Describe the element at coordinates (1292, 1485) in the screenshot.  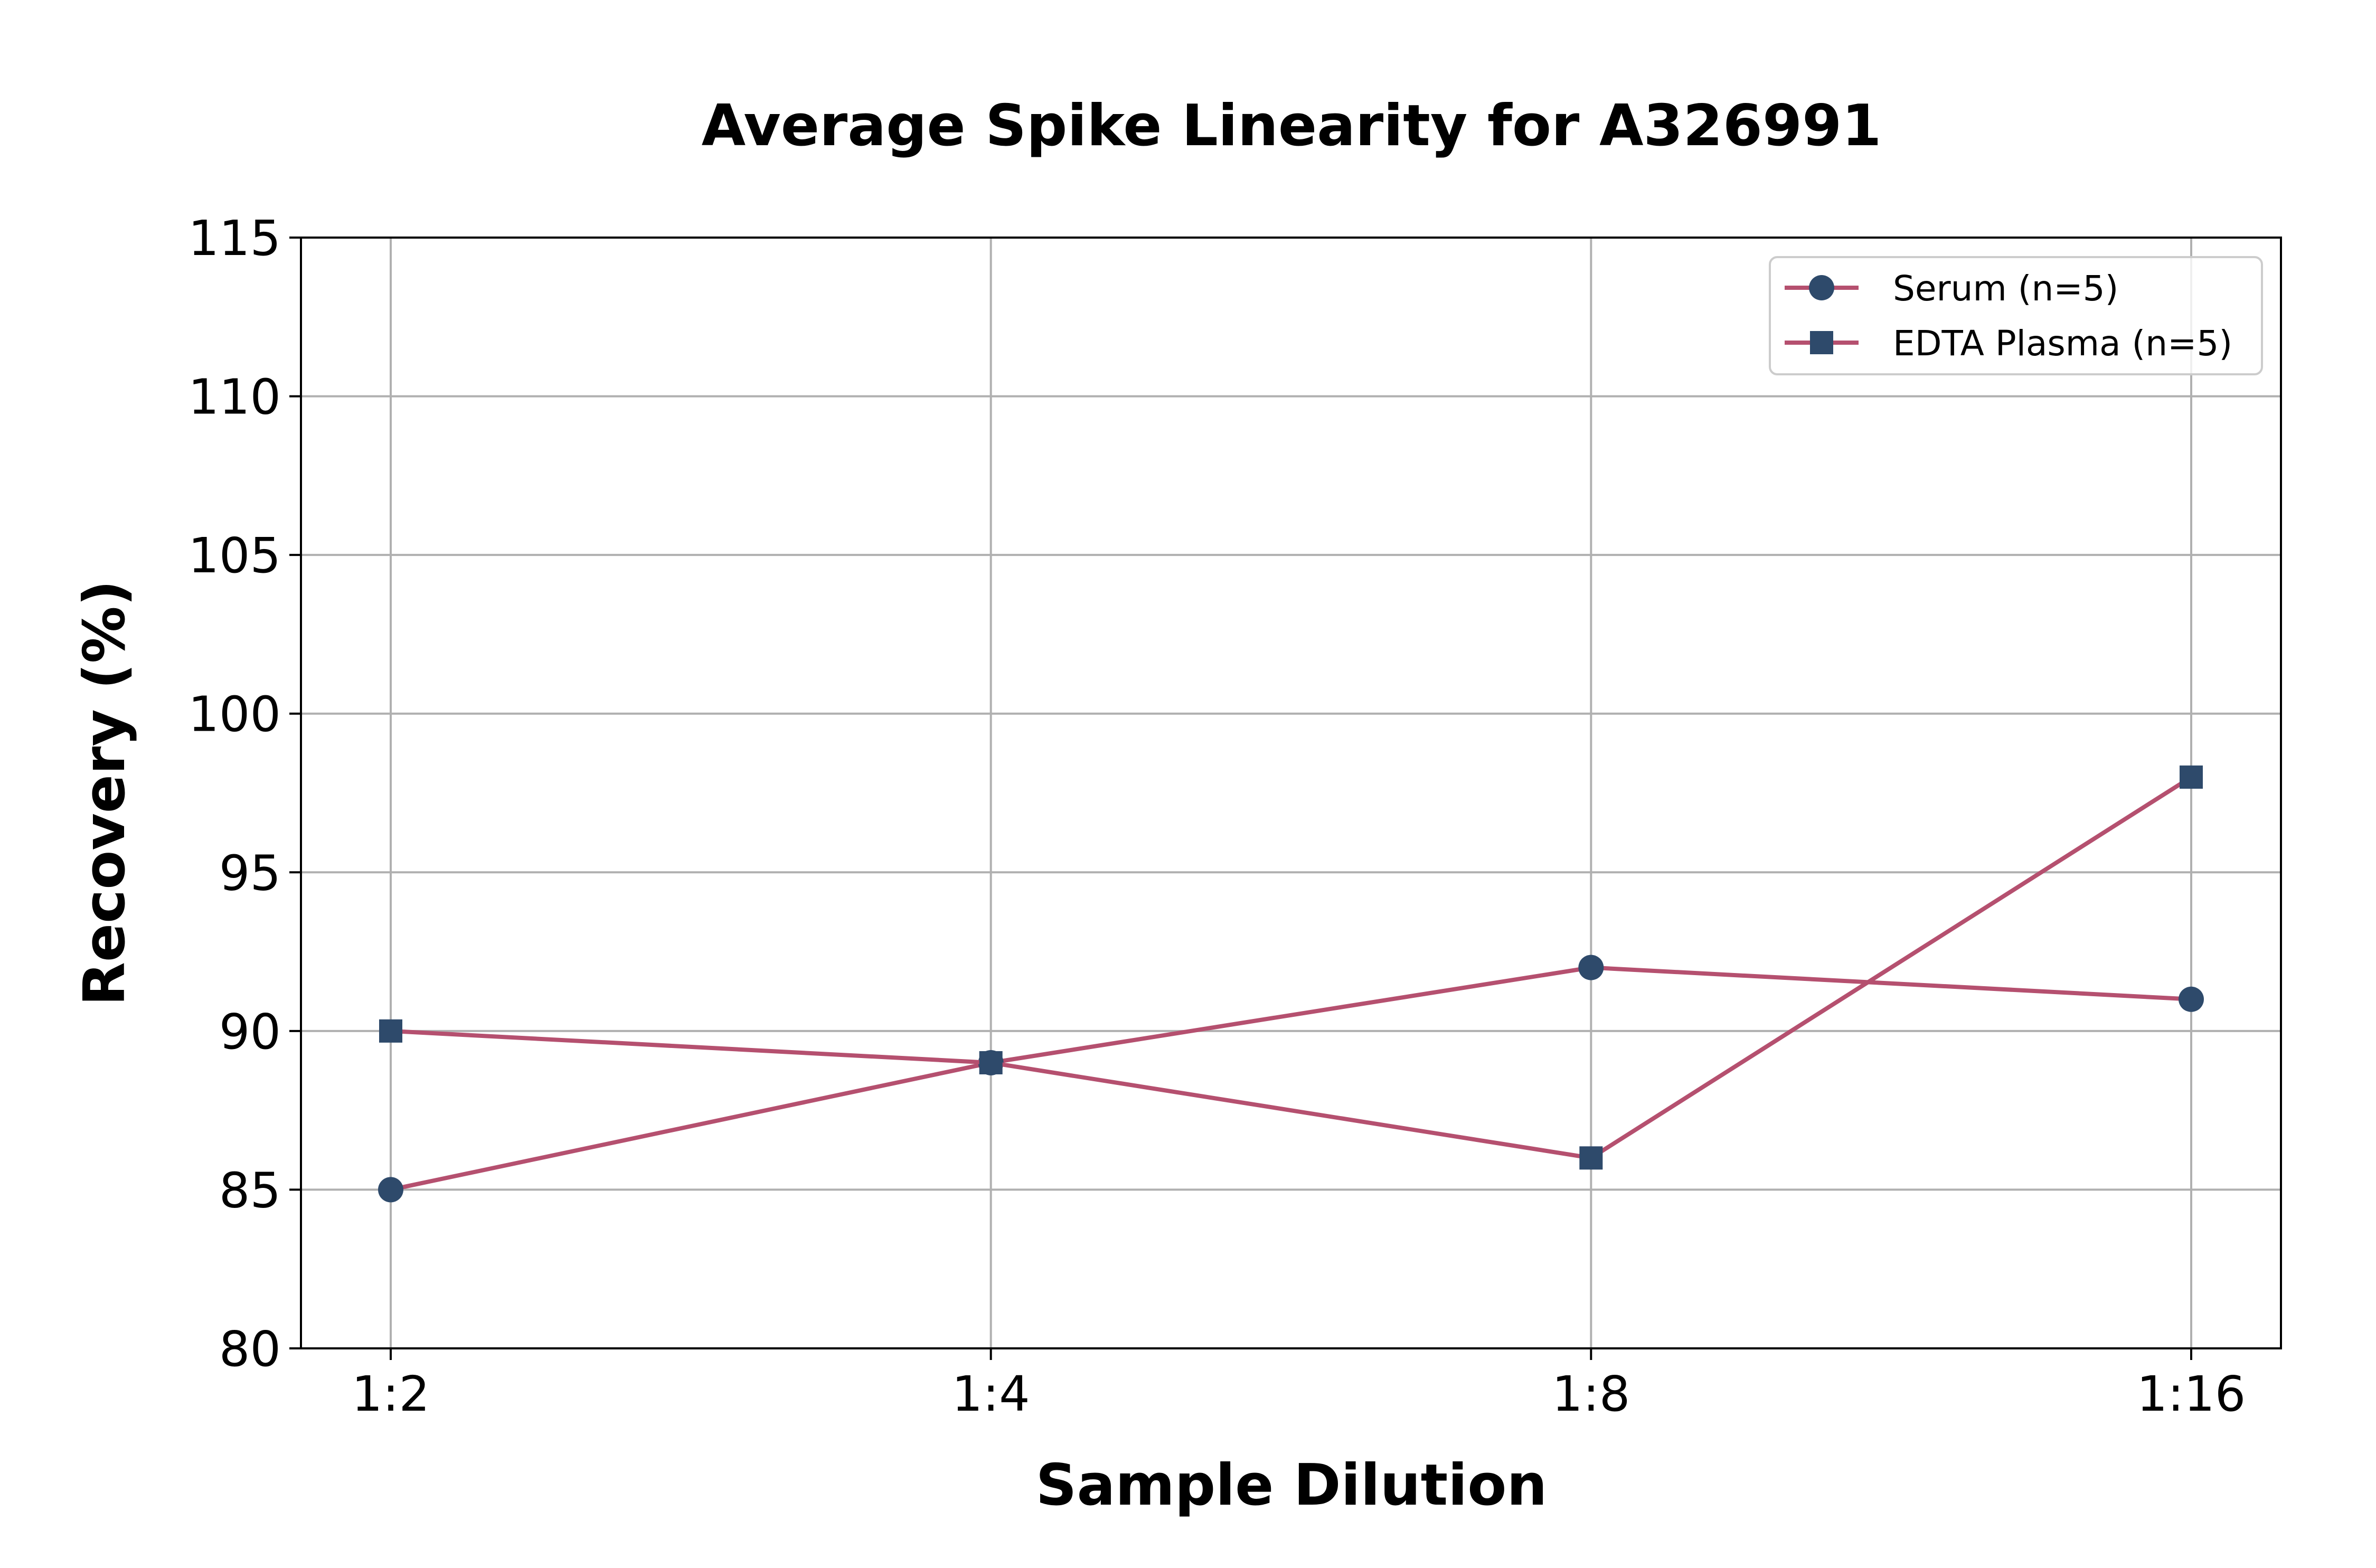
I see `x-axis-label: Sample Dilution` at that location.